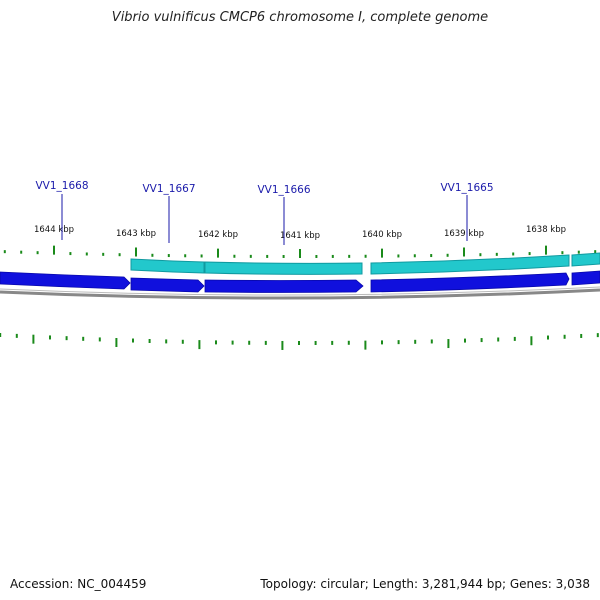  Describe the element at coordinates (136, 234) in the screenshot. I see `ruler-label: 1643 kbp` at that location.